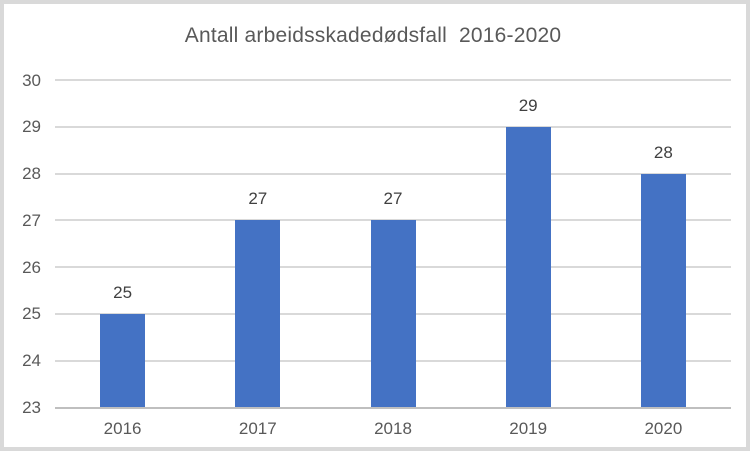 The width and height of the screenshot is (750, 451). Describe the element at coordinates (31, 407) in the screenshot. I see `y-axis-tick-label: 23` at that location.